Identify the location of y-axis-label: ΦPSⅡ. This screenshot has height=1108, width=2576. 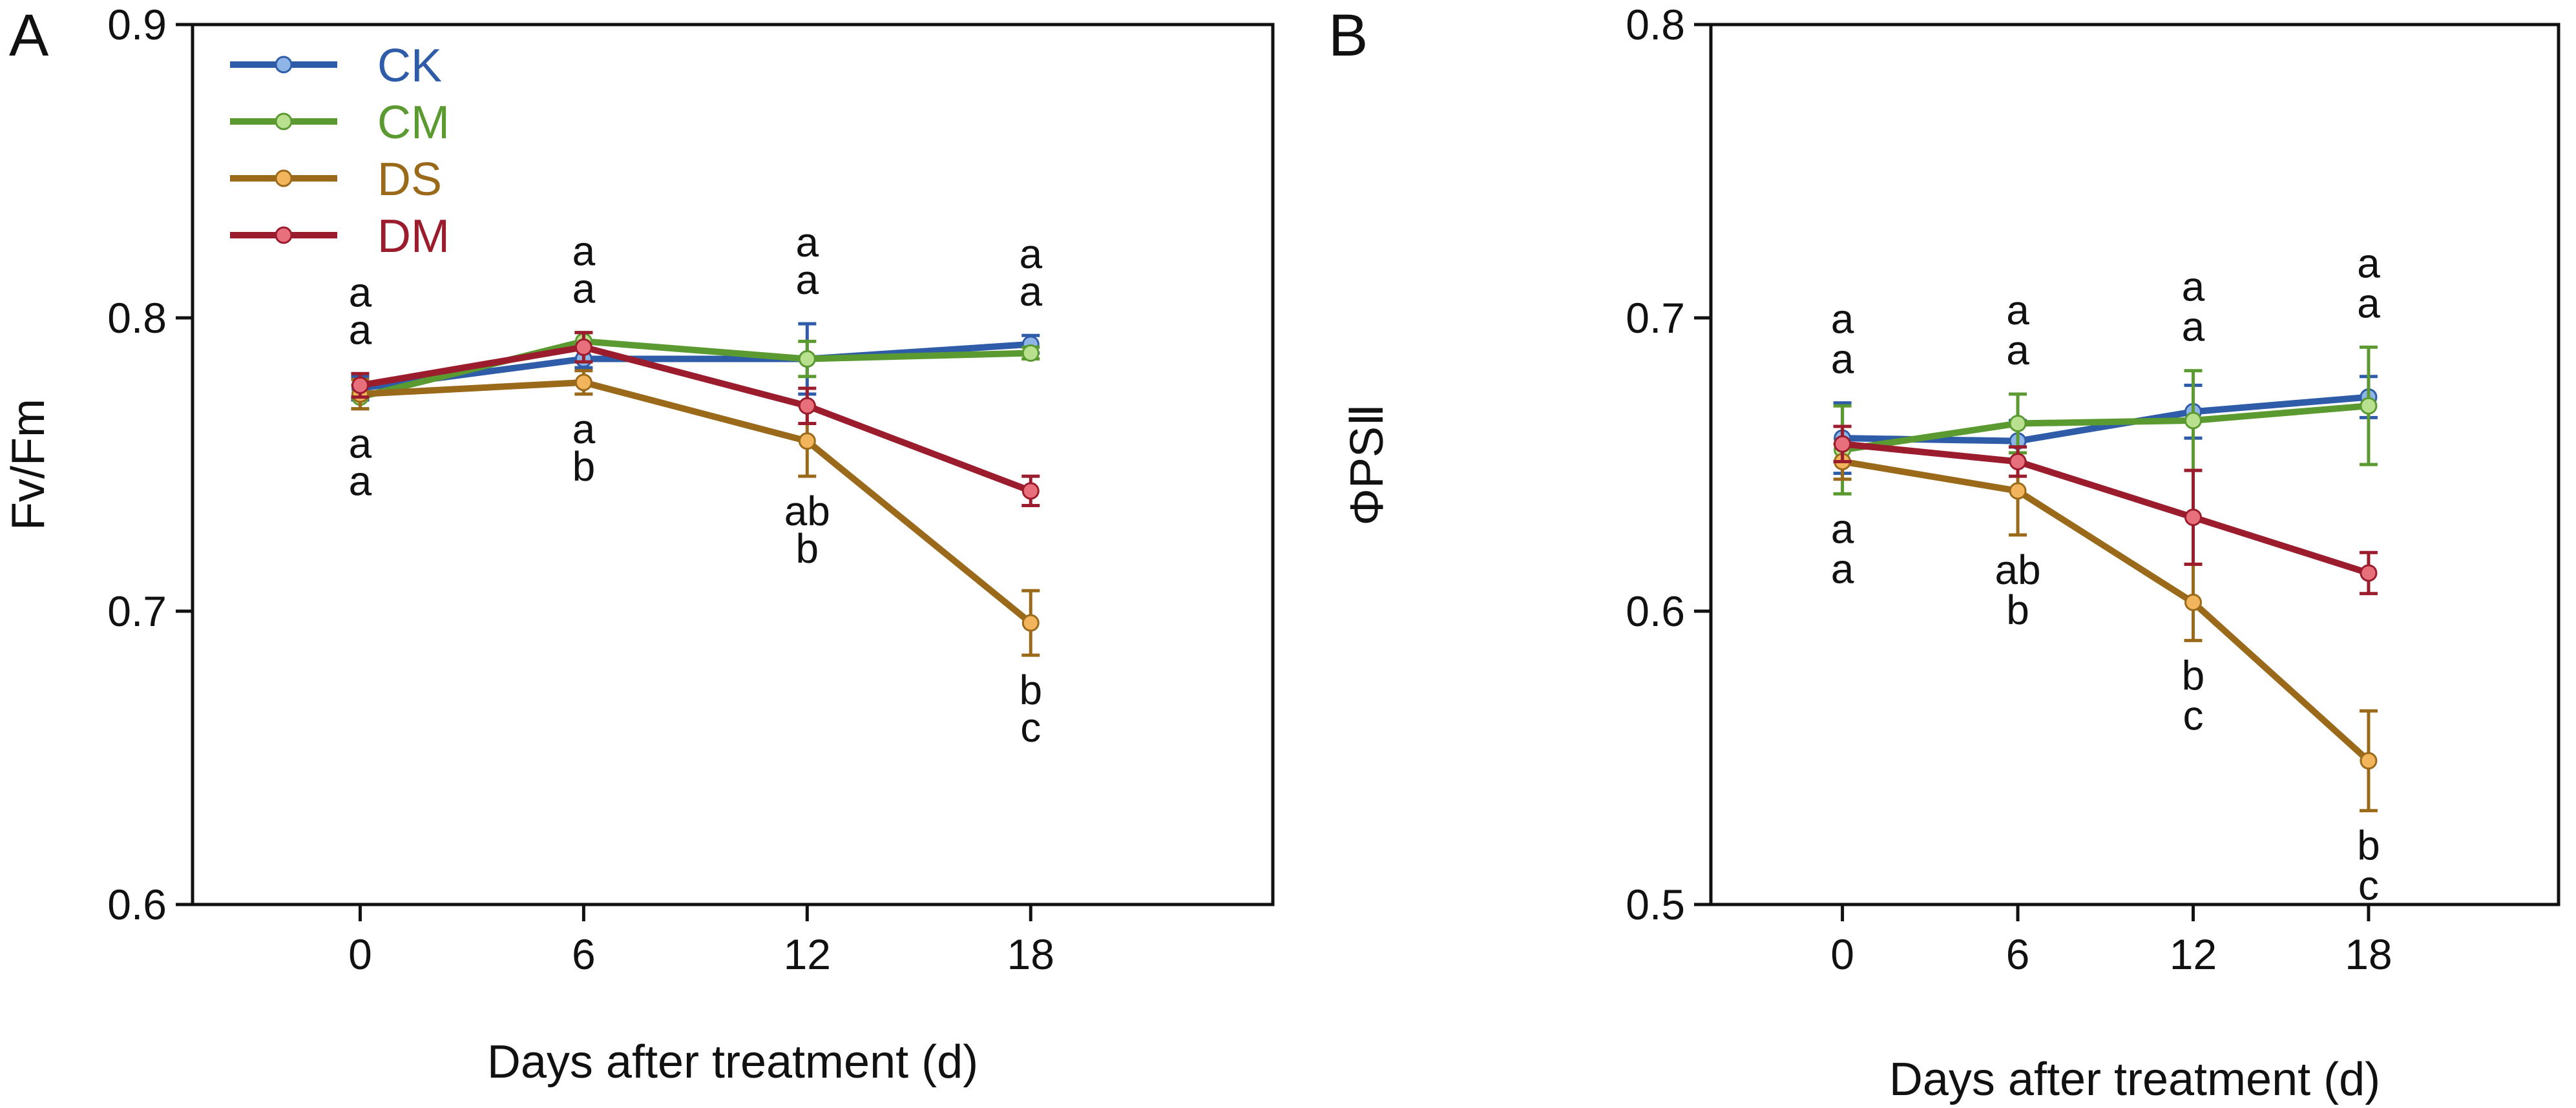
(1367, 465).